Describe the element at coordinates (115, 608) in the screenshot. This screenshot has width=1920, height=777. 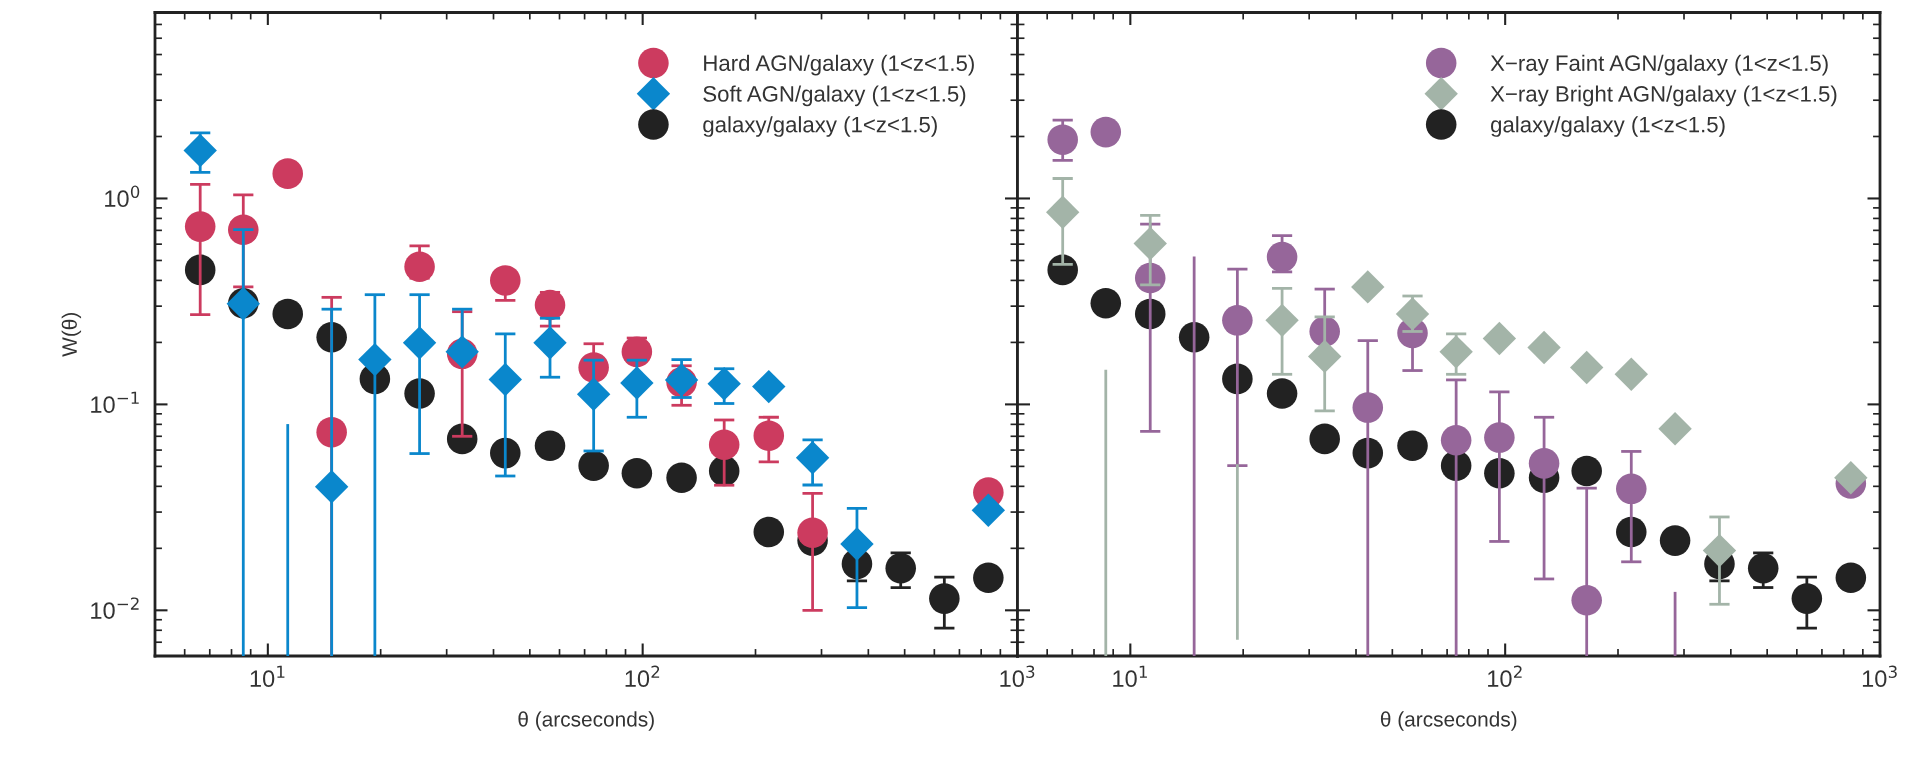
I see `y-tick-label: 10$^{−2}$` at that location.